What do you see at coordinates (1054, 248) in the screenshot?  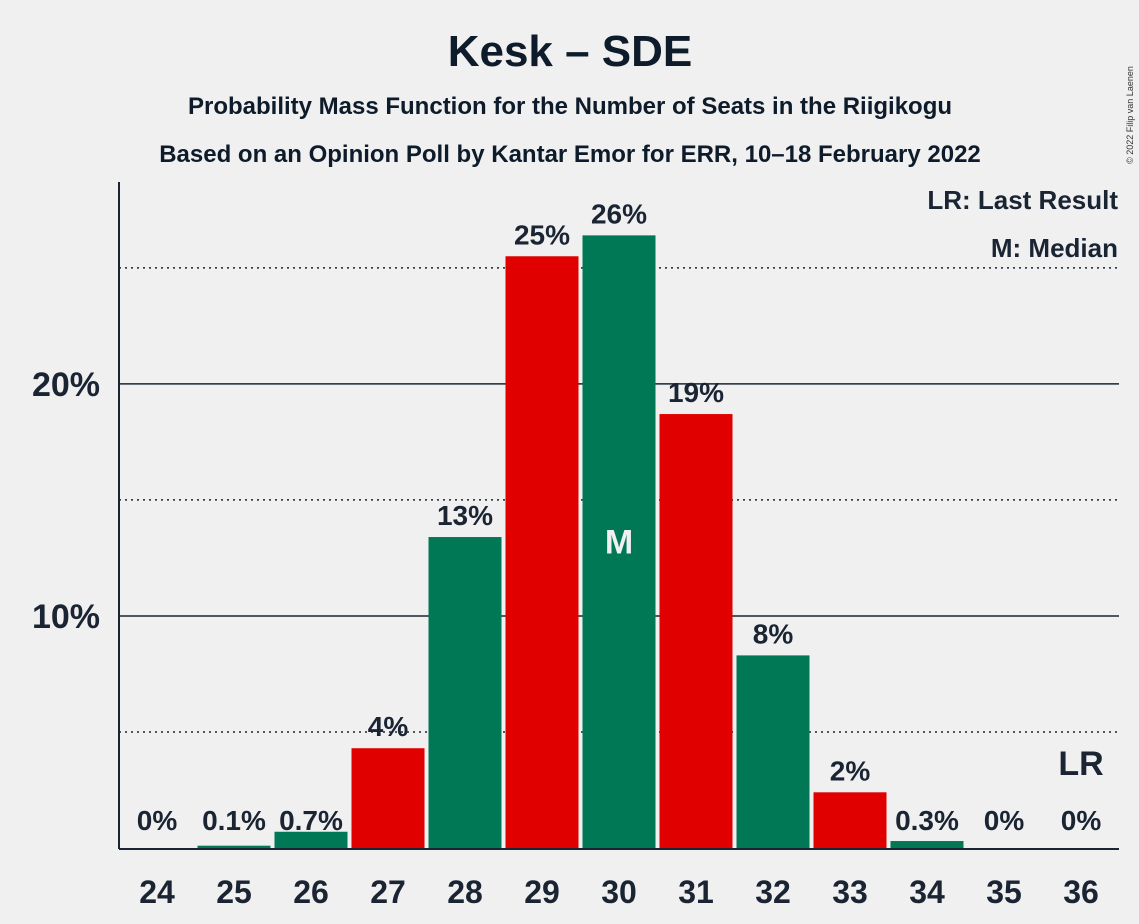 I see `legend-median: M: Median` at bounding box center [1054, 248].